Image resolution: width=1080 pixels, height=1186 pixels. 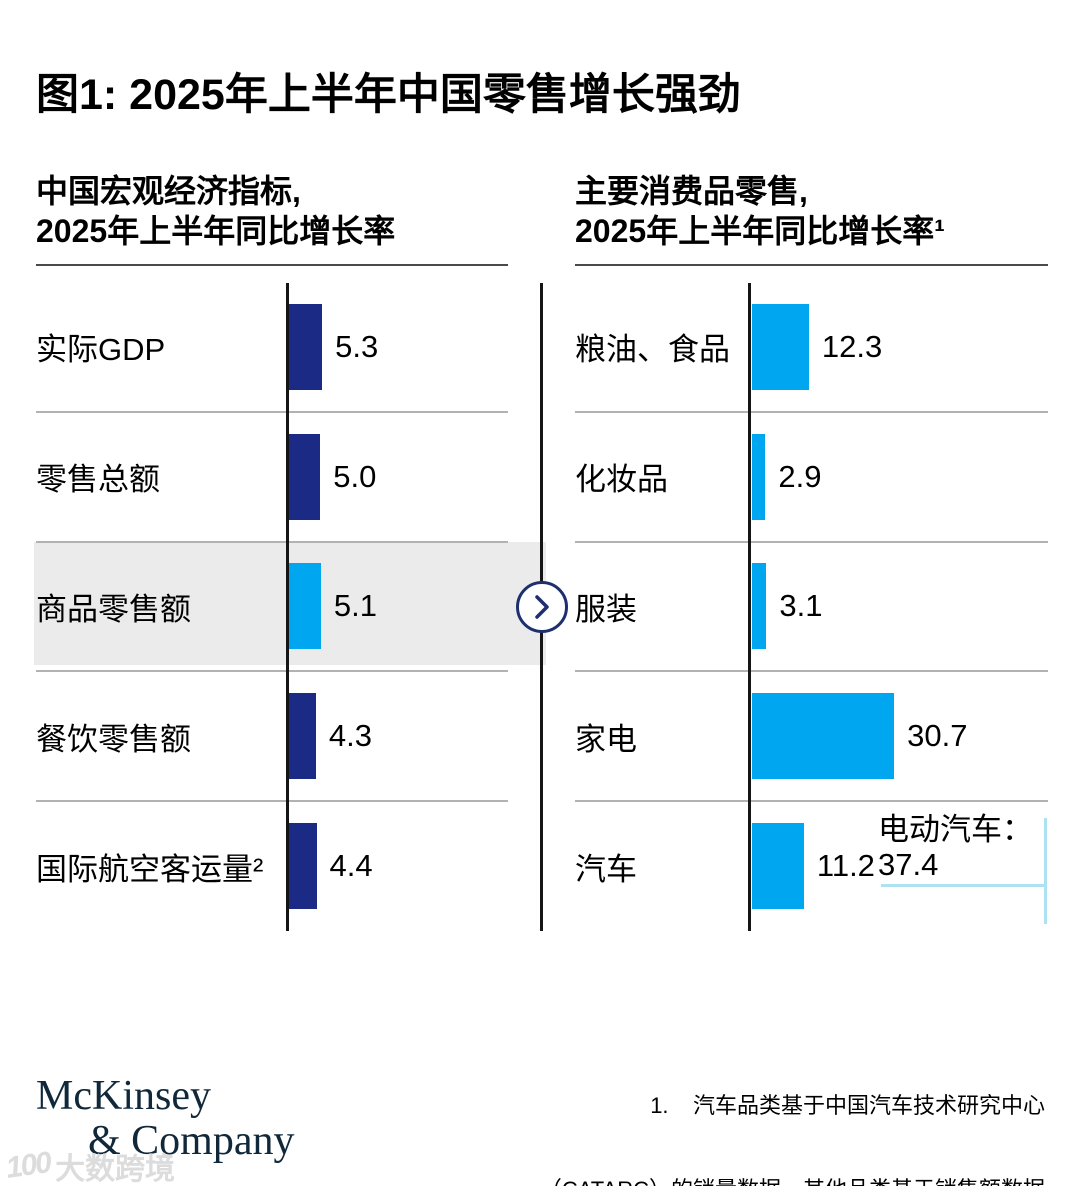 I want to click on chart-row: 汽车 11.2, so click(x=811, y=865).